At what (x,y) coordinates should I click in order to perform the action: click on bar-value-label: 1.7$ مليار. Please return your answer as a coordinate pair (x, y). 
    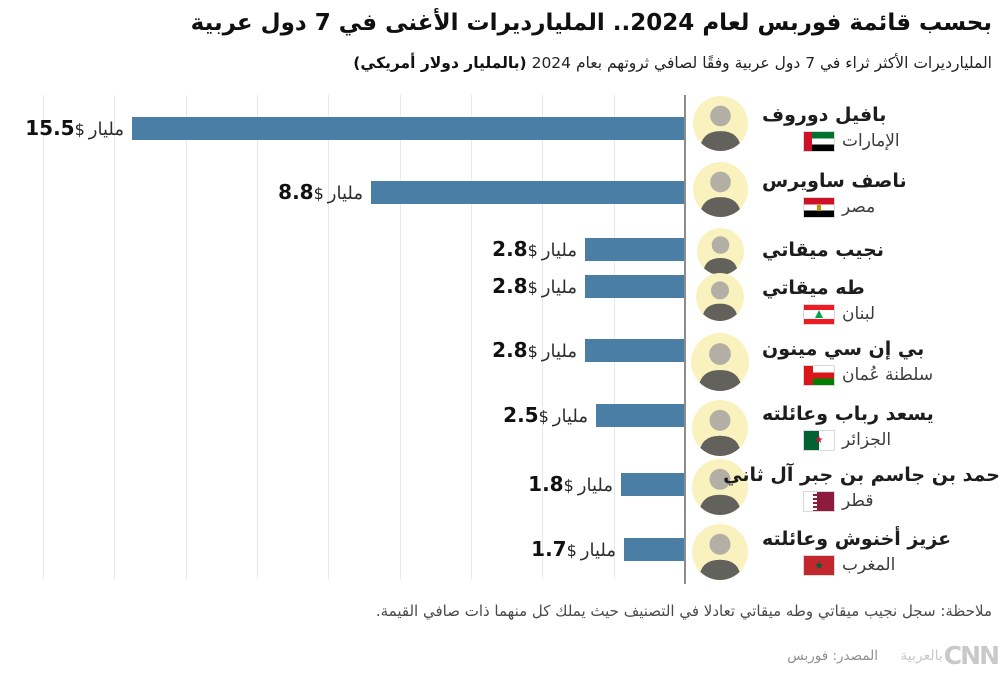
    Looking at the image, I should click on (573, 549).